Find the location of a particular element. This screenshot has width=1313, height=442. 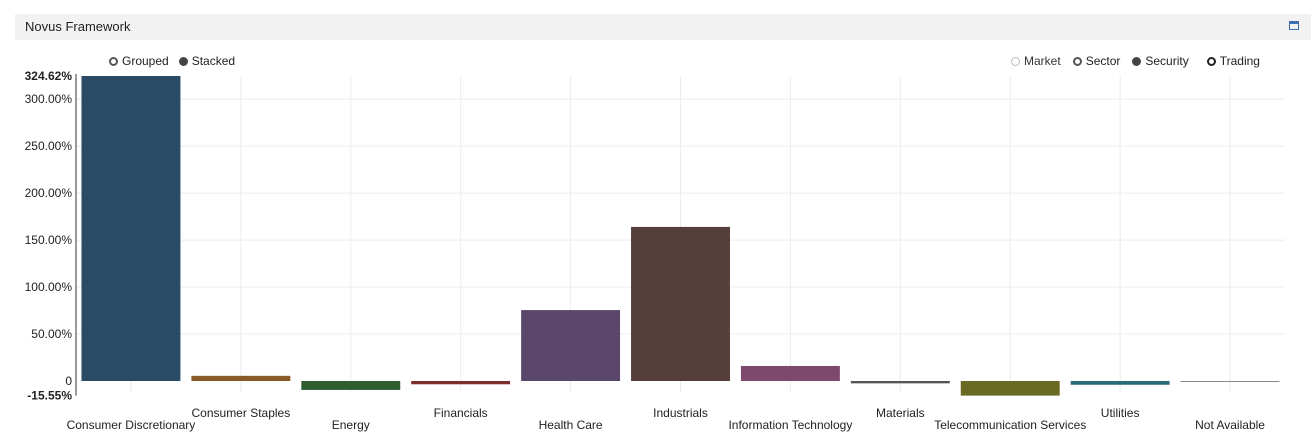

x-category-label: Health Care is located at coordinates (571, 425).